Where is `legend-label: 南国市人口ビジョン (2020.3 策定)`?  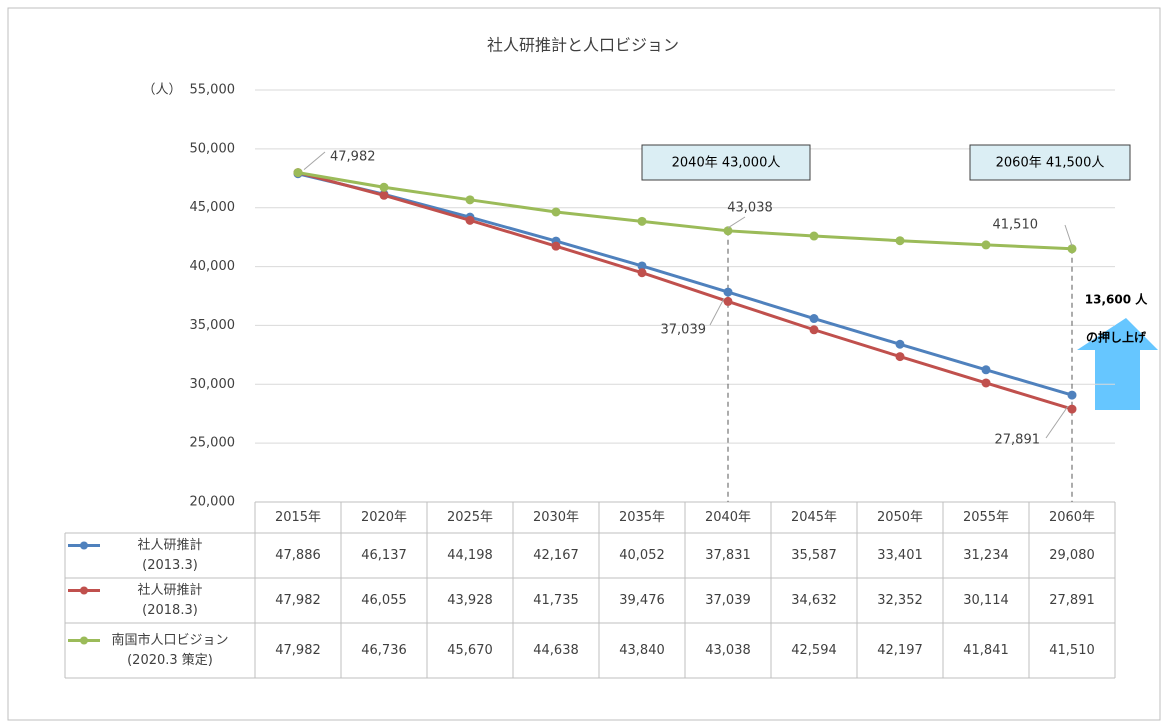
legend-label: 南国市人口ビジョン (2020.3 策定) is located at coordinates (170, 650).